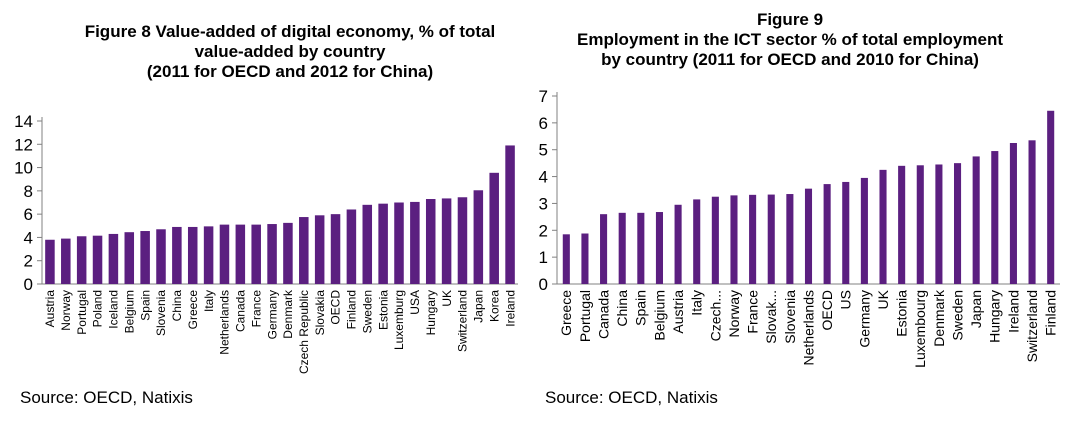 This screenshot has width=1080, height=429. I want to click on y-tick-label: 8, so click(28, 191).